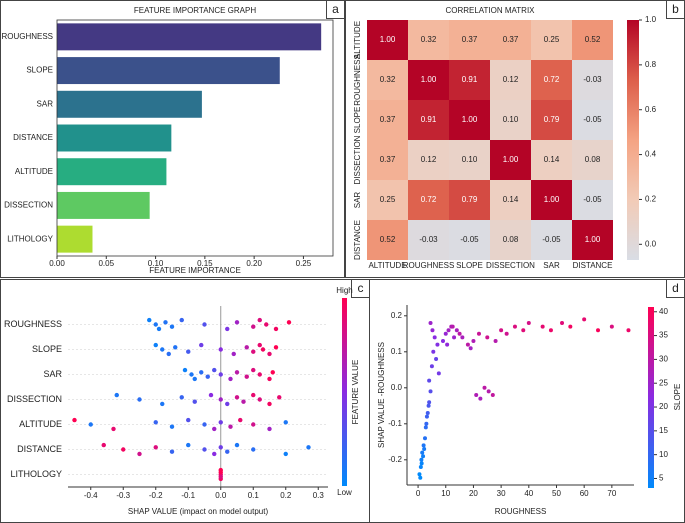 This screenshot has width=685, height=523. Describe the element at coordinates (357, 40) in the screenshot. I see `row-label: ALTITUDE` at that location.